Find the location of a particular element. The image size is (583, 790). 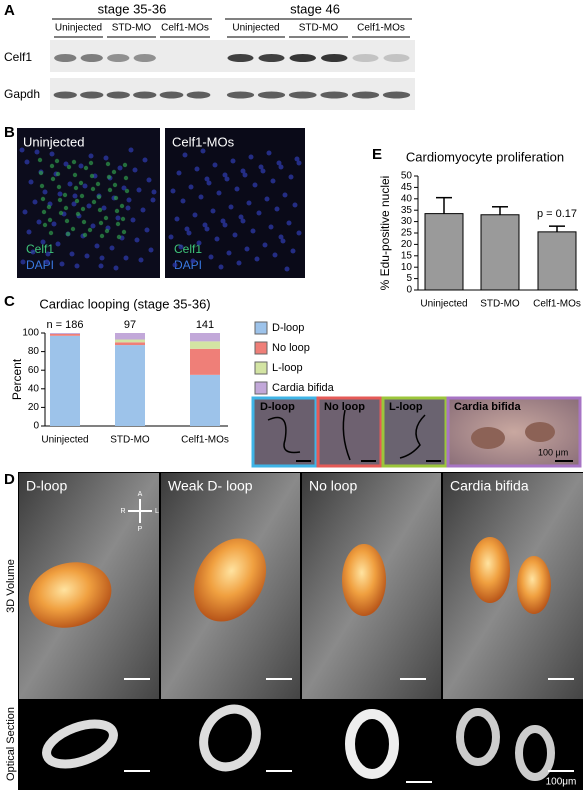

lane-label: STD-MO is located at coordinates (132, 28).